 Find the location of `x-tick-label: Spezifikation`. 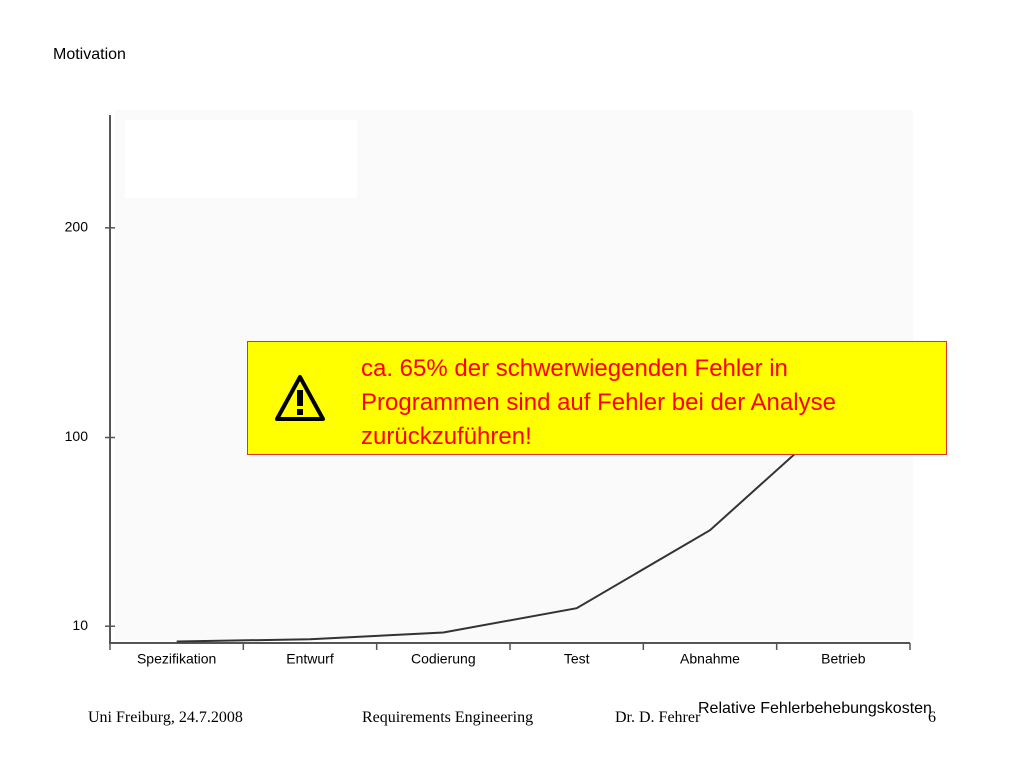

x-tick-label: Spezifikation is located at coordinates (176, 659).